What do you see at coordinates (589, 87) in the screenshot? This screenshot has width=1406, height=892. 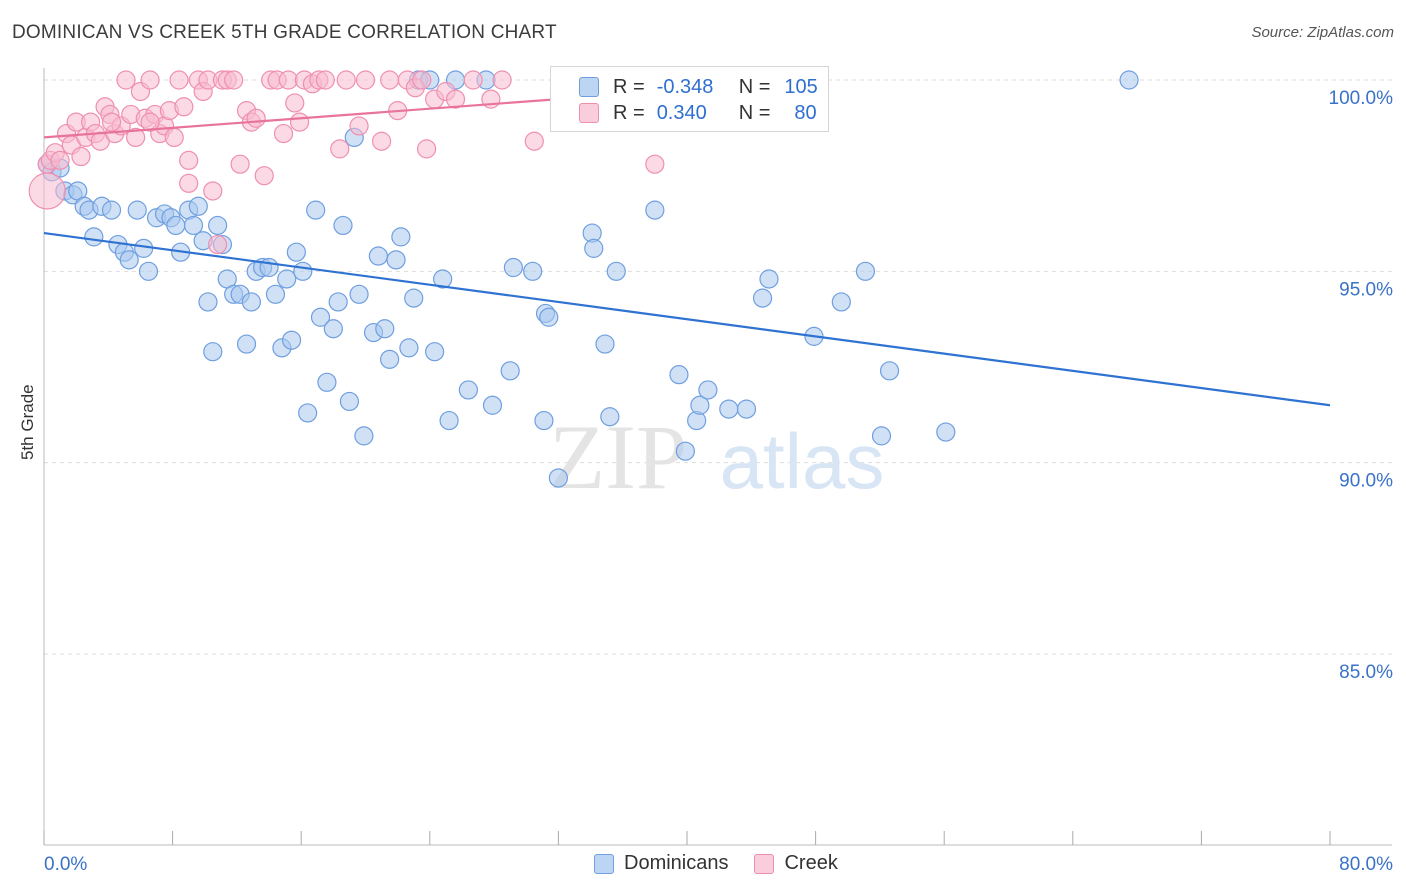 I see `legend-swatch-blue` at bounding box center [589, 87].